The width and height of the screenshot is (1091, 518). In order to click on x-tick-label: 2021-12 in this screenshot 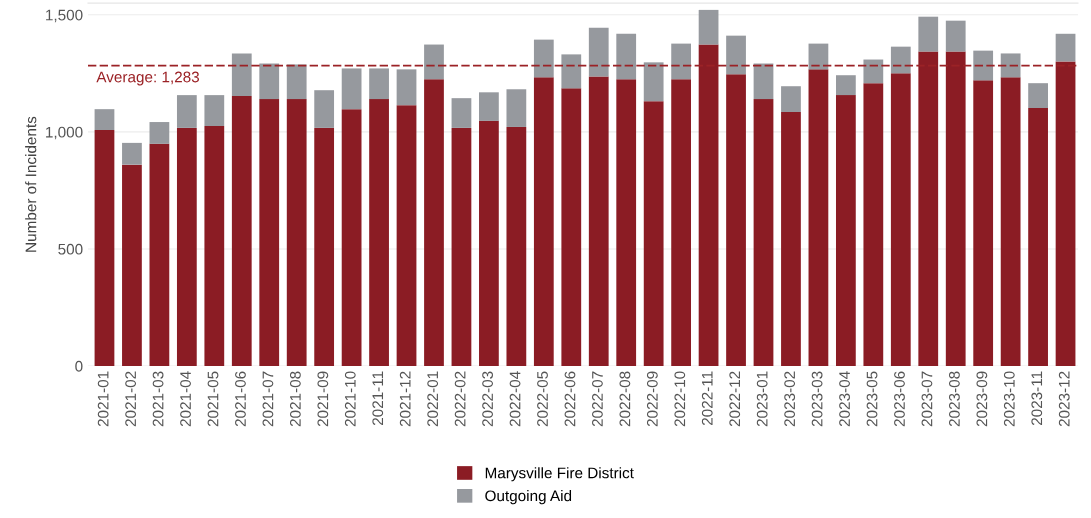, I will do `click(405, 399)`.